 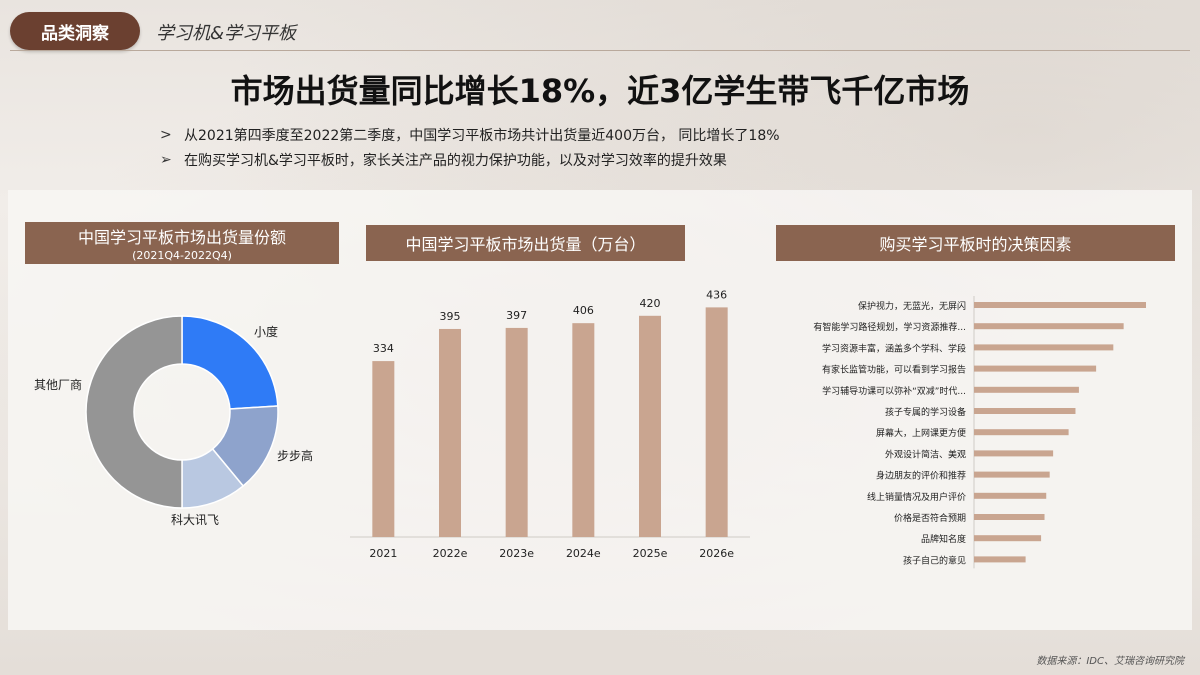 I want to click on x-tick-label: 2024e, so click(x=583, y=553).